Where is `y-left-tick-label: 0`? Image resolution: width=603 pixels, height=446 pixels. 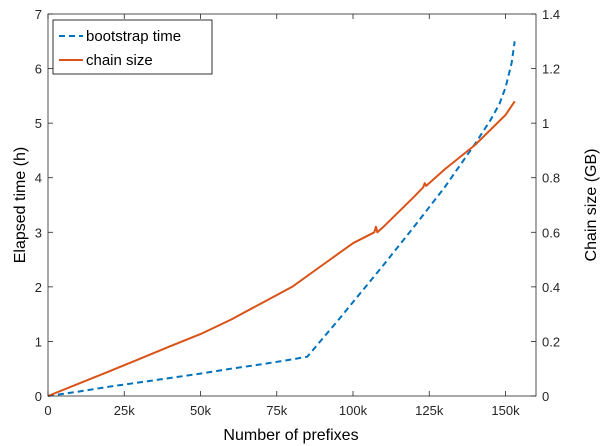 y-left-tick-label: 0 is located at coordinates (38, 396).